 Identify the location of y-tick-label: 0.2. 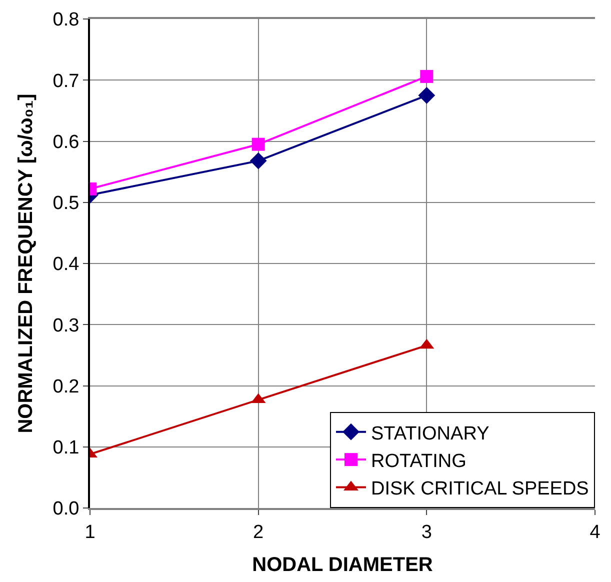
(66, 387).